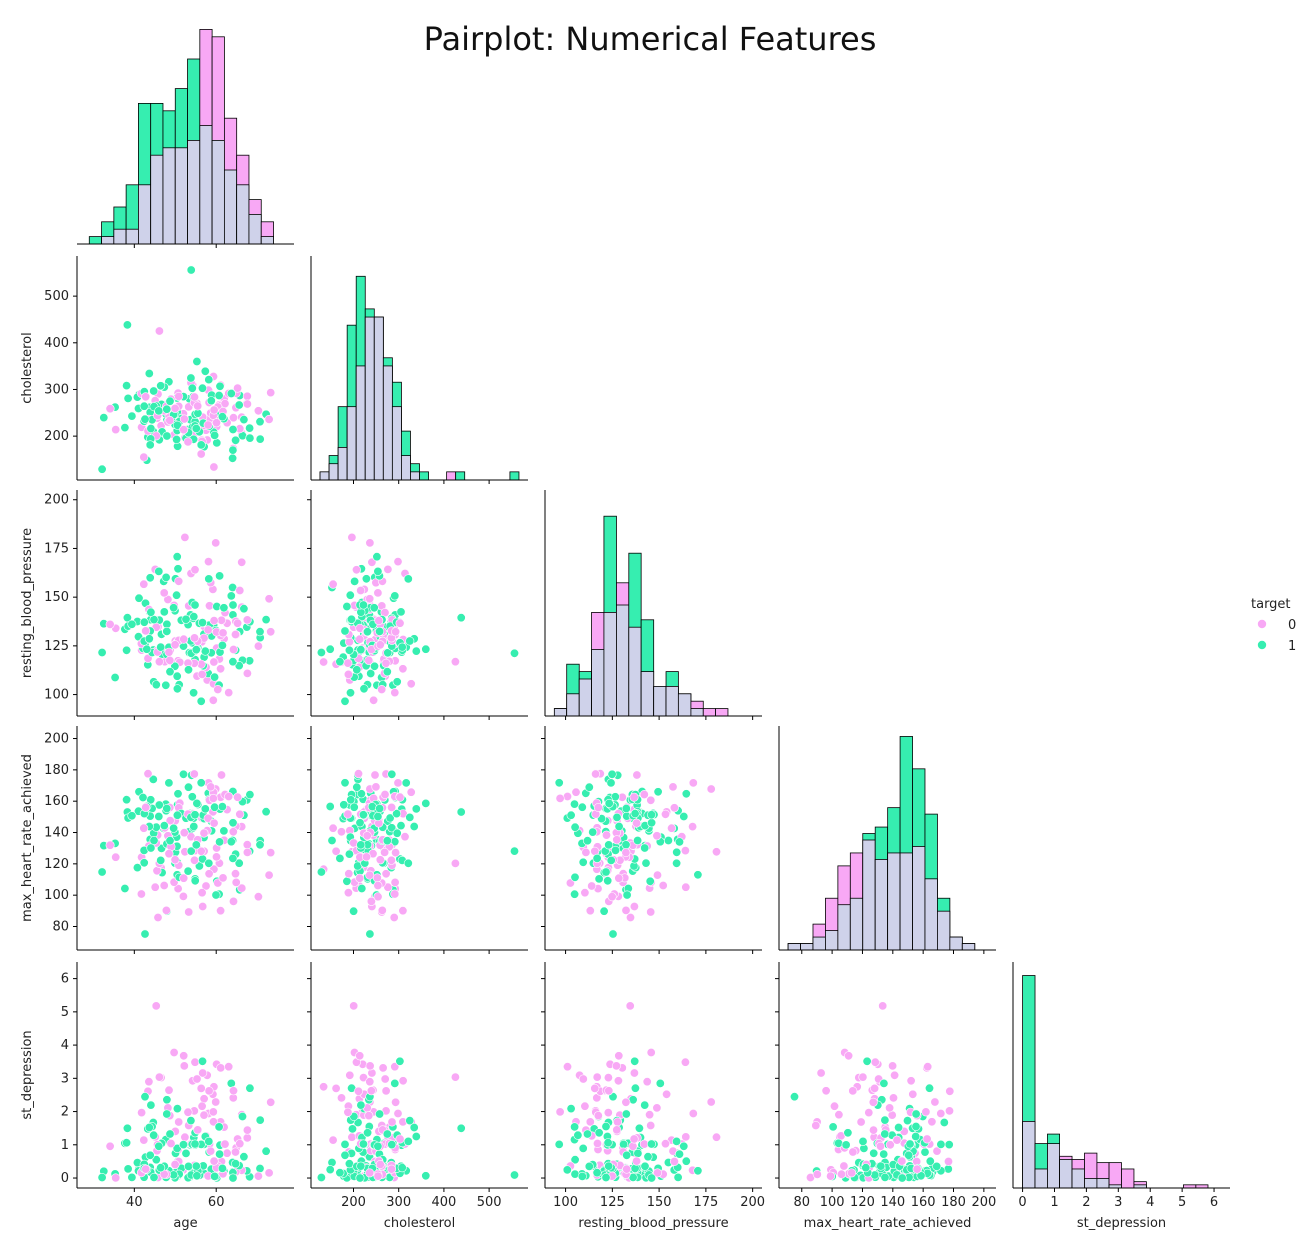  What do you see at coordinates (1121, 1223) in the screenshot?
I see `x-axis-label: st_depression` at bounding box center [1121, 1223].